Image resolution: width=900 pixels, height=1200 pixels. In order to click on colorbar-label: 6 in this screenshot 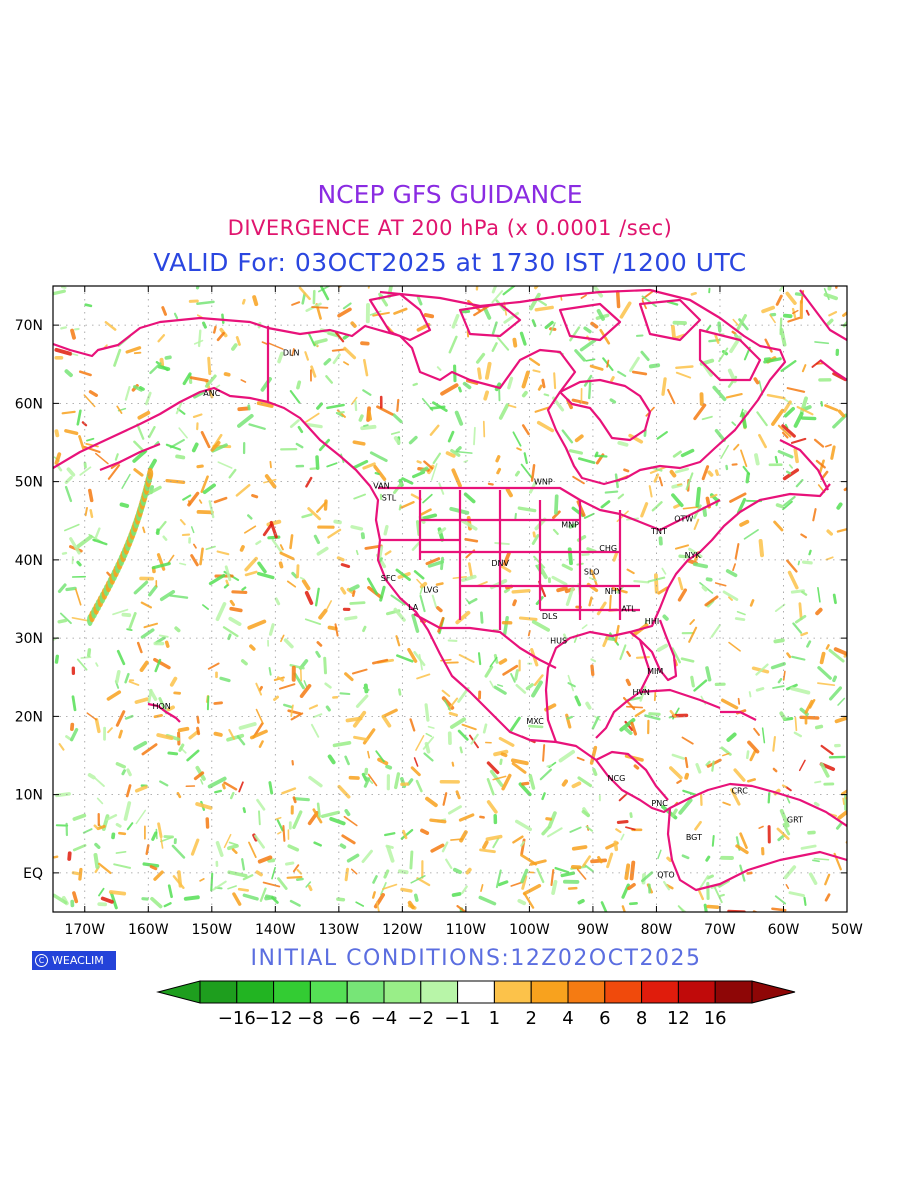, I will do `click(604, 1018)`.